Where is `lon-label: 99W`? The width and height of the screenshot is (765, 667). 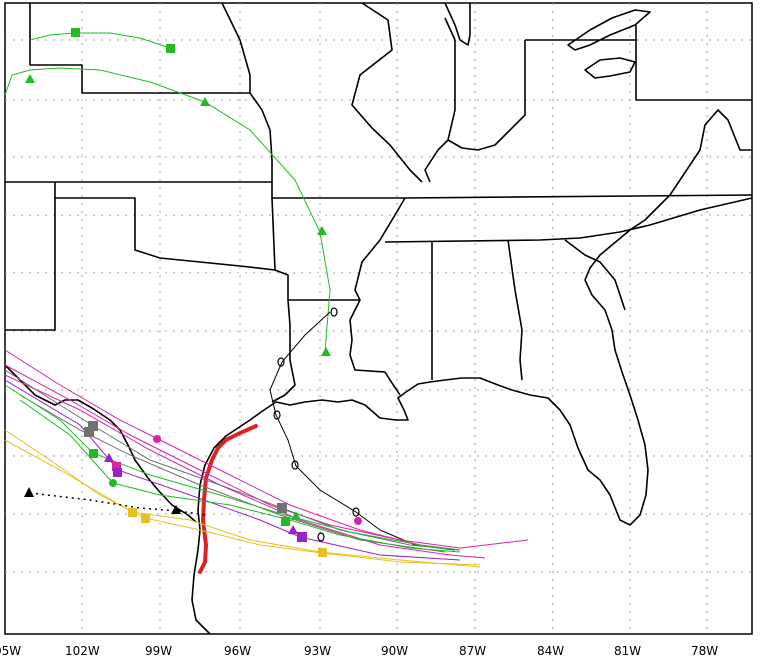
lon-label: 99W is located at coordinates (158, 651).